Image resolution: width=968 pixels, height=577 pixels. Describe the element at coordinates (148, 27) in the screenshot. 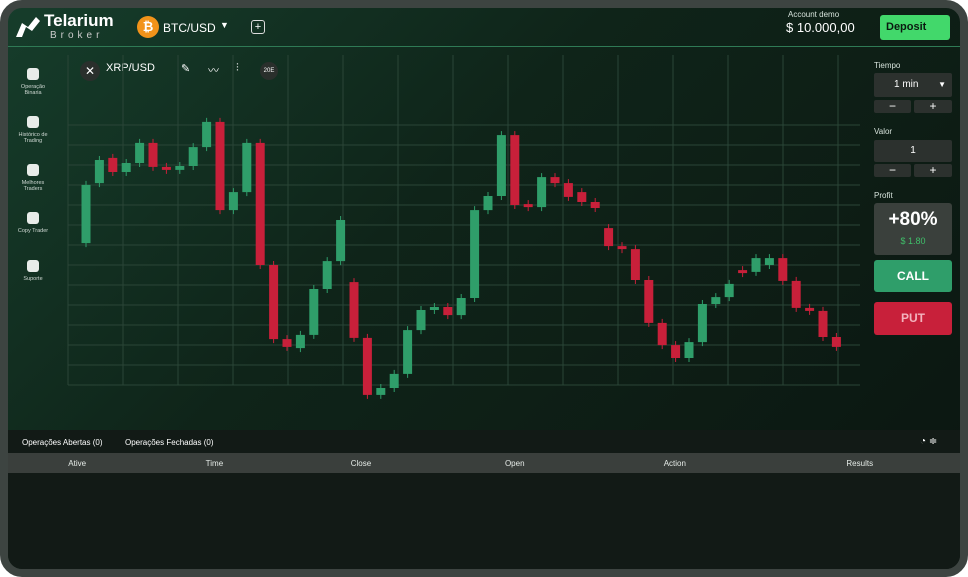

I see `btc-icon: ₿` at that location.